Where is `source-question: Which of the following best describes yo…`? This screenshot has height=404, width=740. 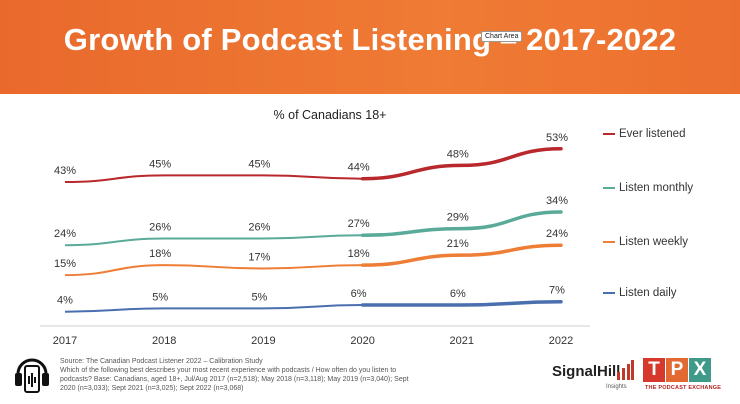
source-question: Which of the following best describes yo… is located at coordinates (234, 379).